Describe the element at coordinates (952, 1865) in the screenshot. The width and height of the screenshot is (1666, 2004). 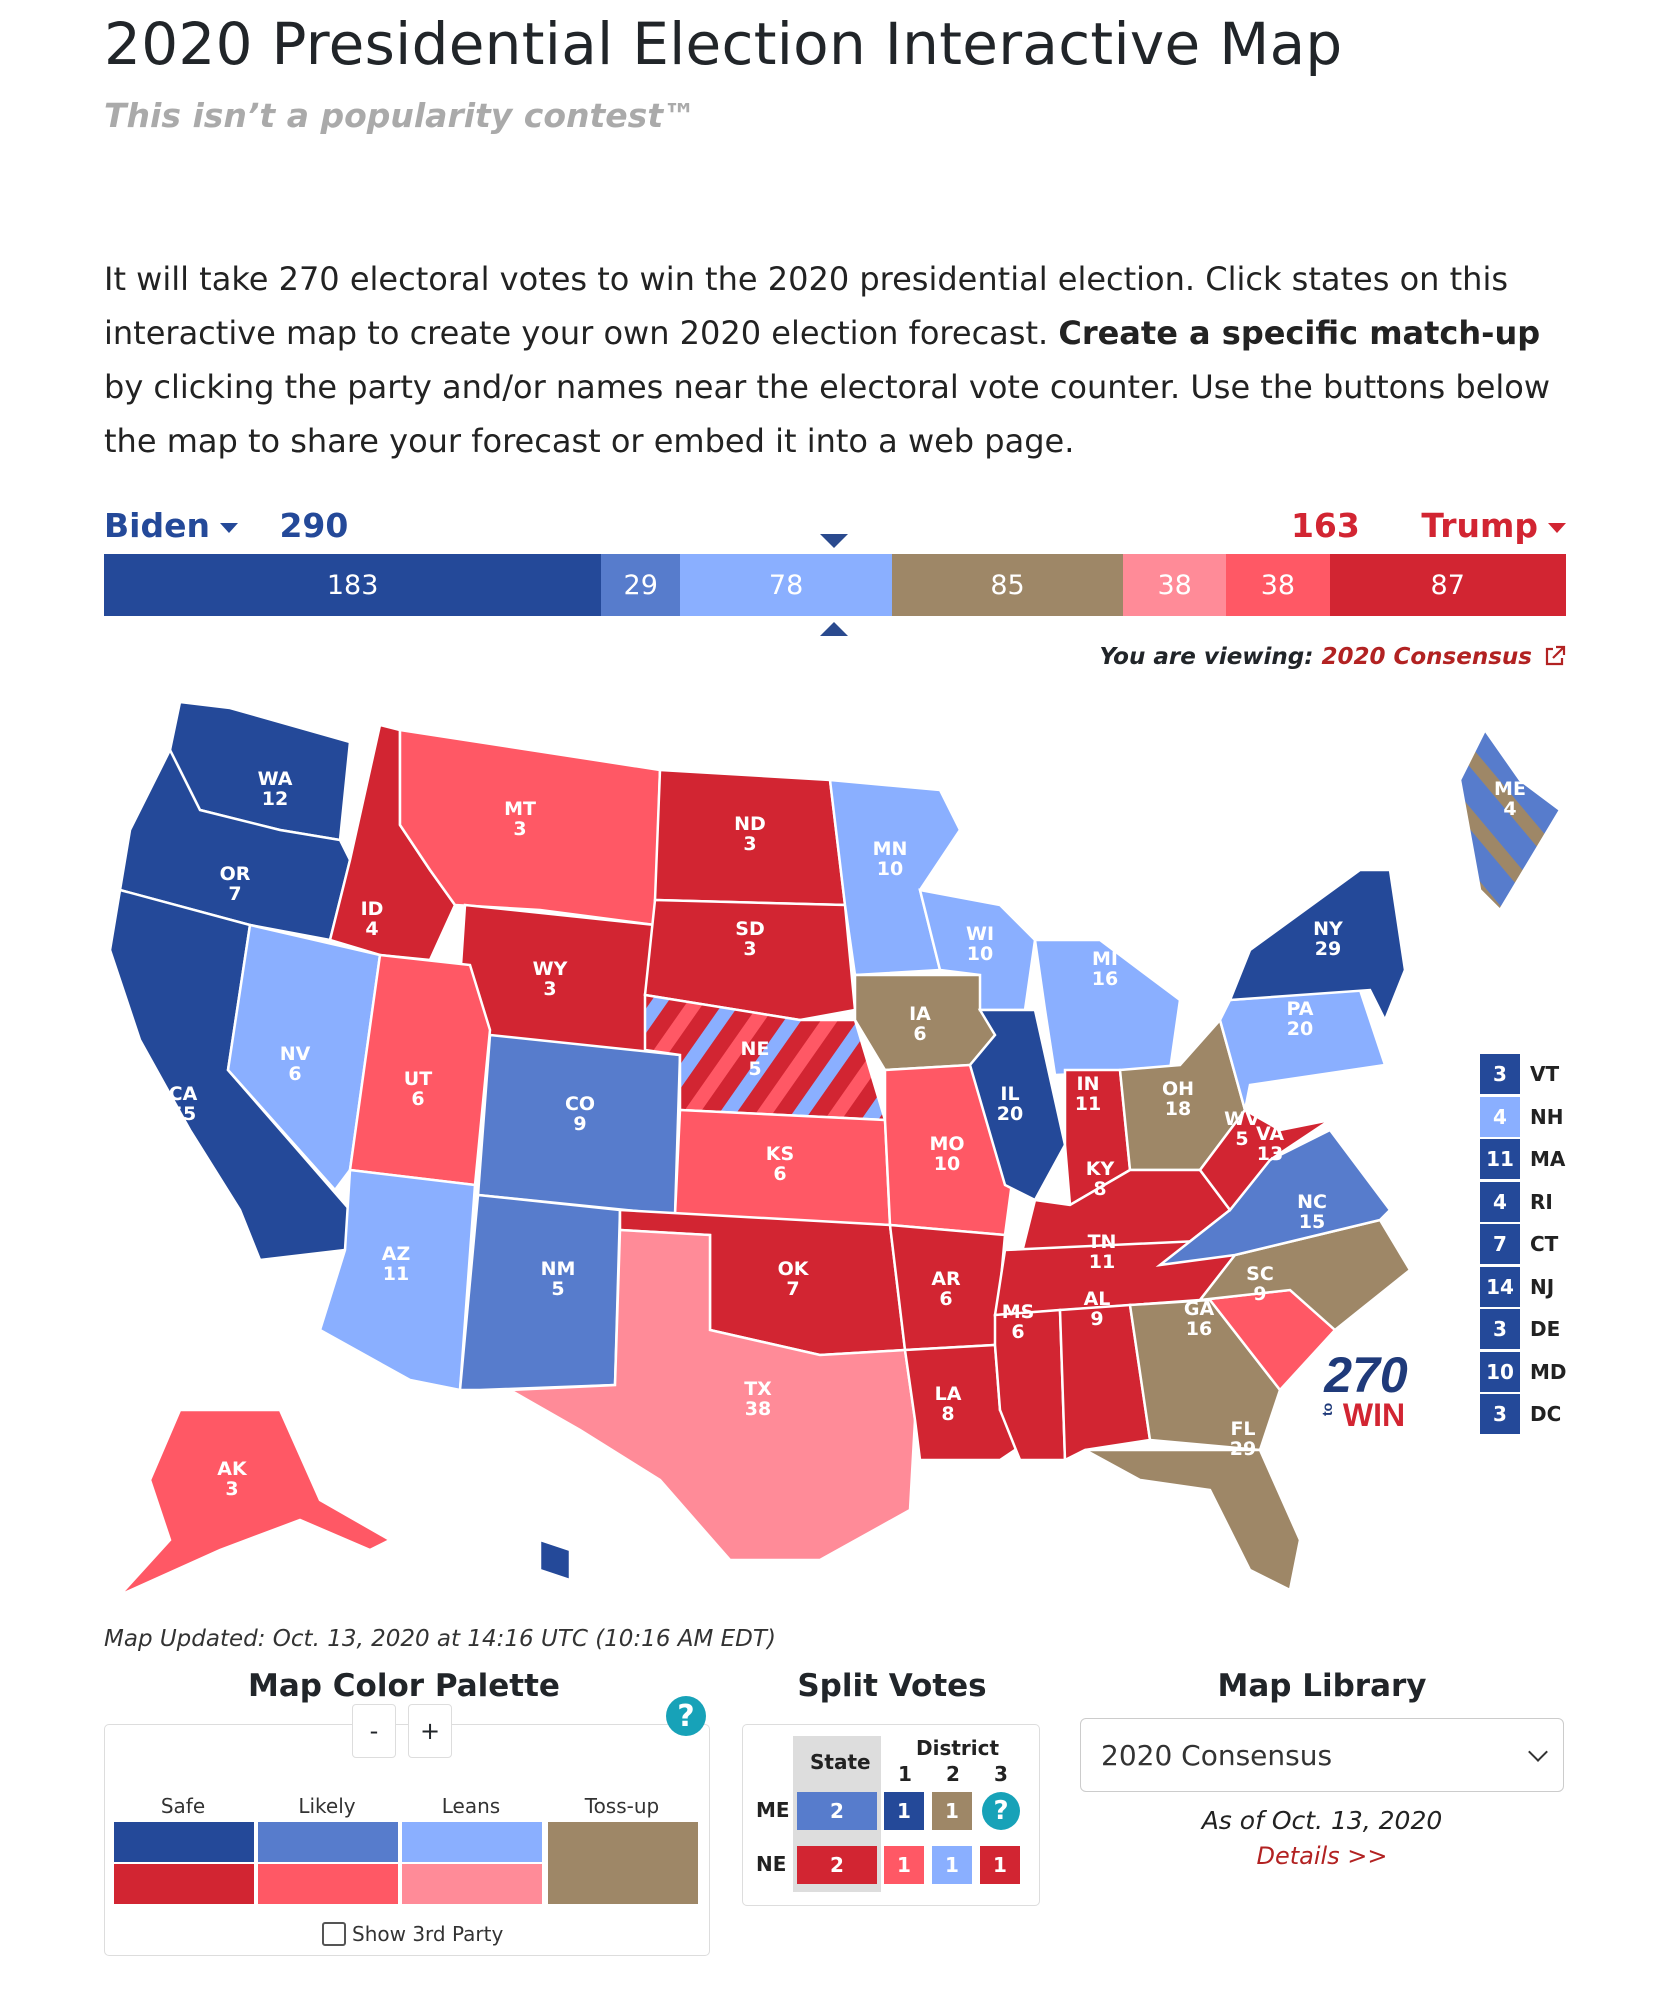
I see `ne-district-2-cell: 1` at that location.